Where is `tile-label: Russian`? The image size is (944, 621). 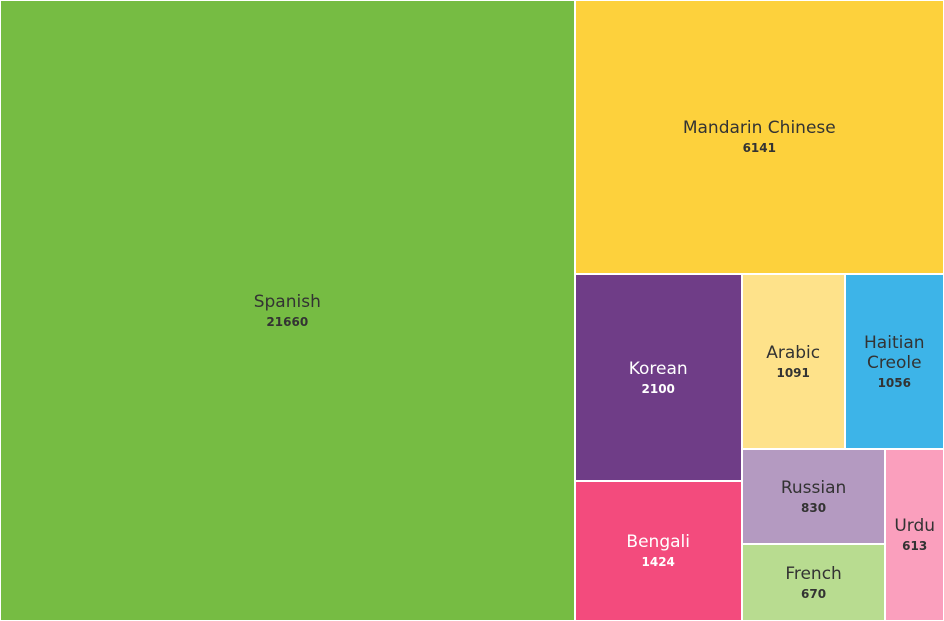
tile-label: Russian is located at coordinates (813, 487).